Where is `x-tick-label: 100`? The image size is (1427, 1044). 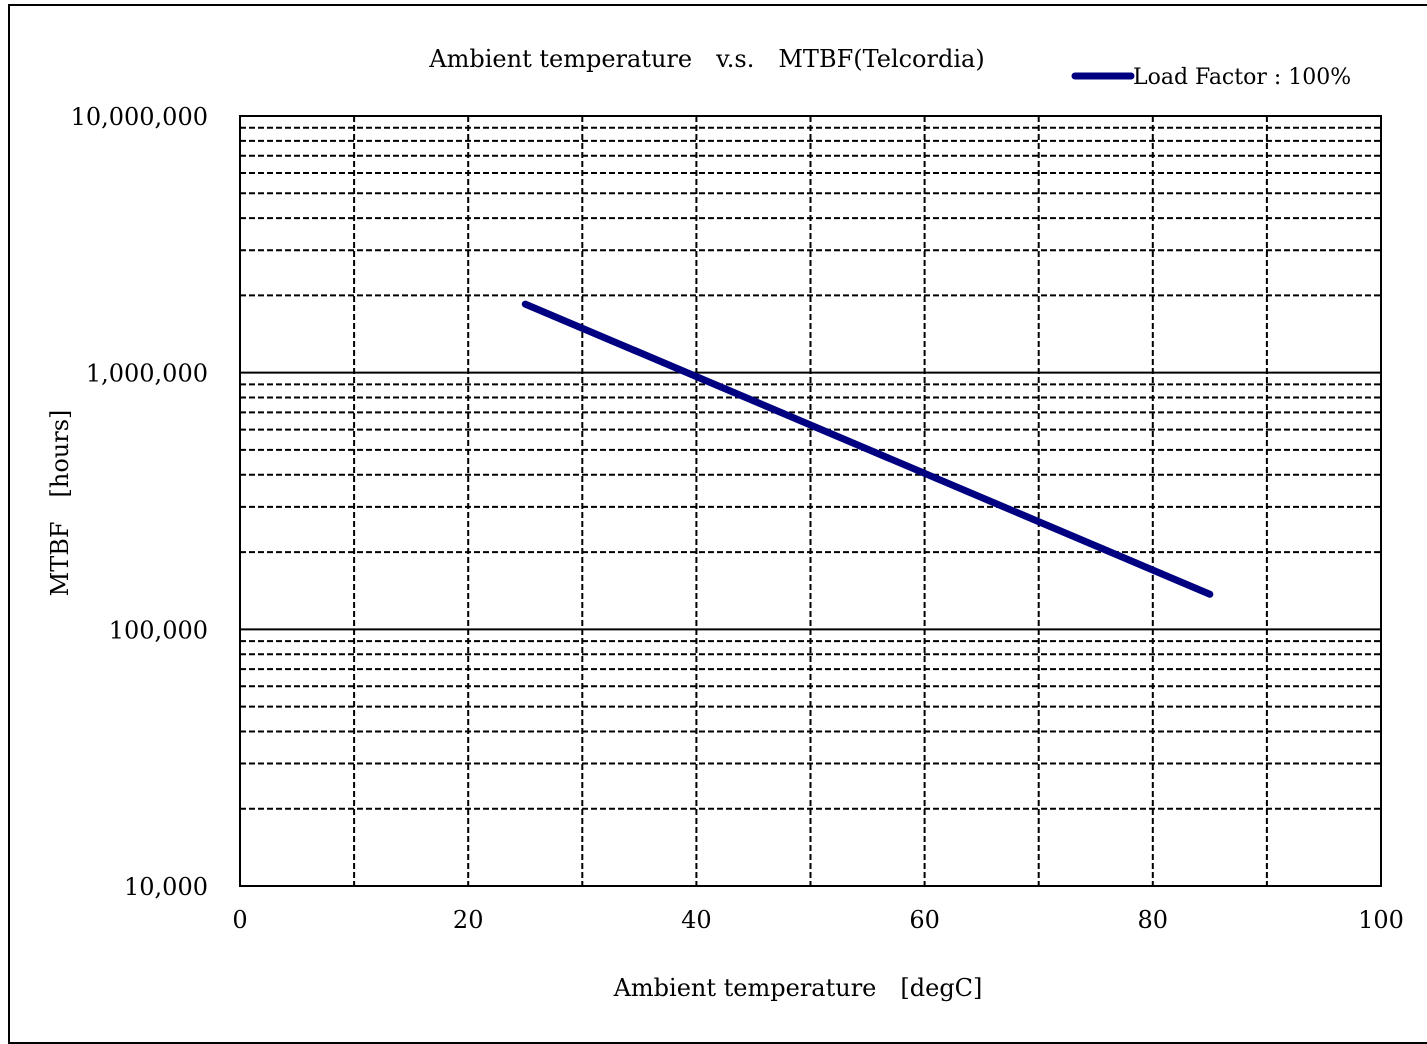
x-tick-label: 100 is located at coordinates (1381, 920).